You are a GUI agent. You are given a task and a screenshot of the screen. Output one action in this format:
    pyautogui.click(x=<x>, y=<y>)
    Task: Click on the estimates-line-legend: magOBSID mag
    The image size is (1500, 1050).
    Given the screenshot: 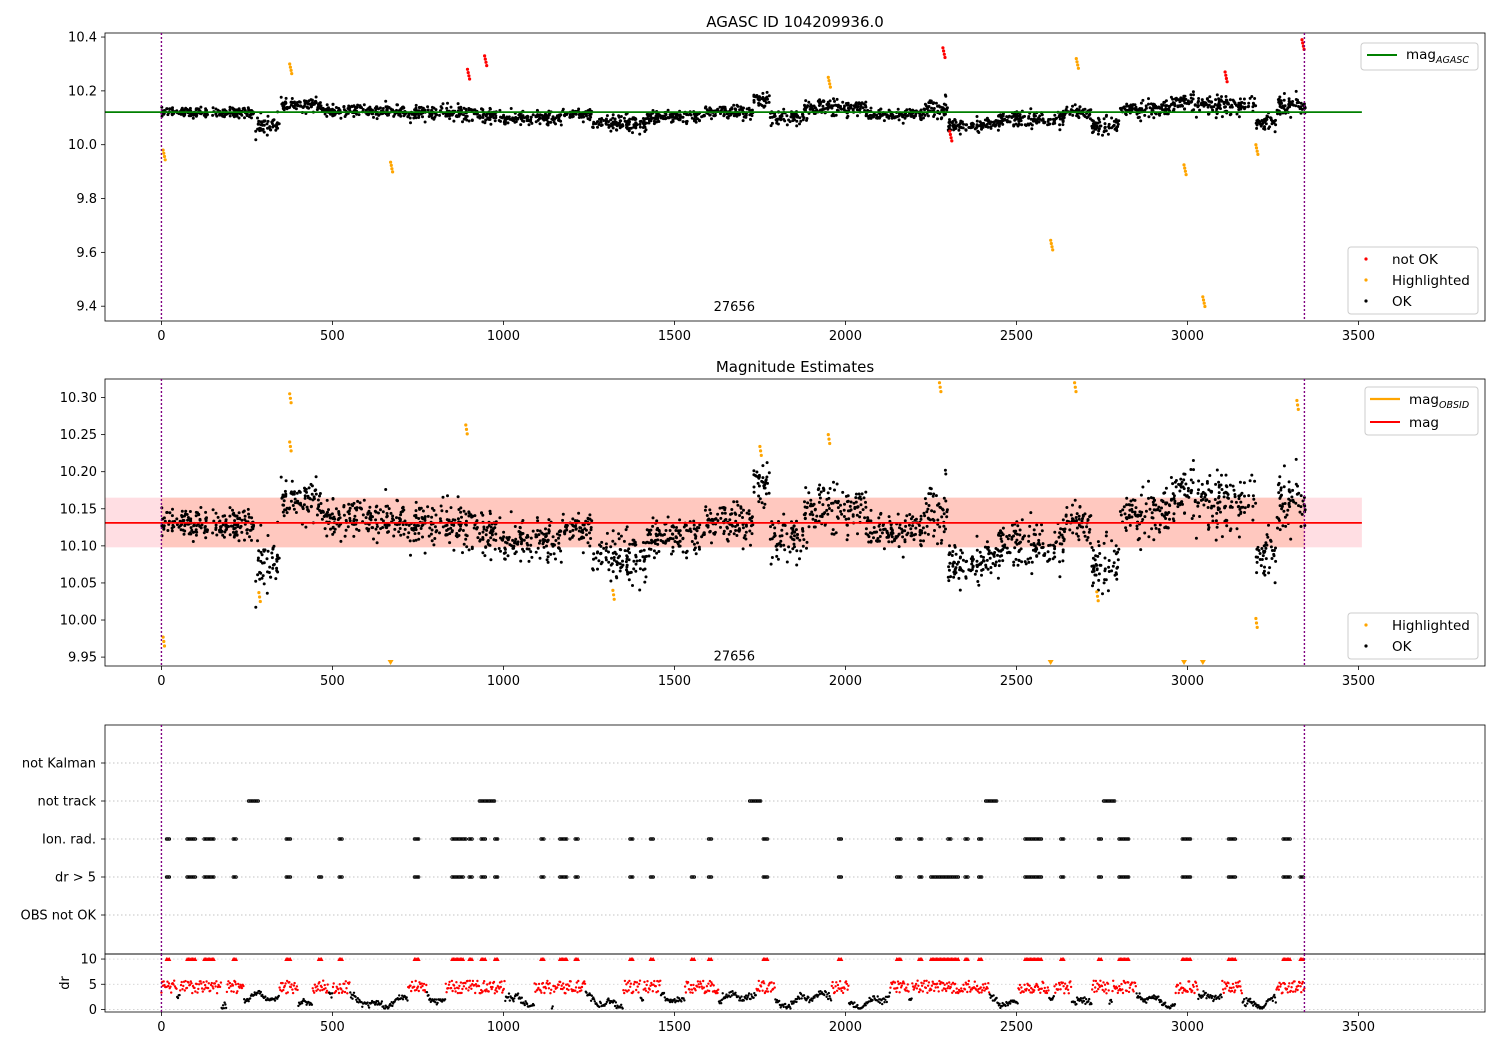 What is the action you would take?
    pyautogui.click(x=1421, y=411)
    